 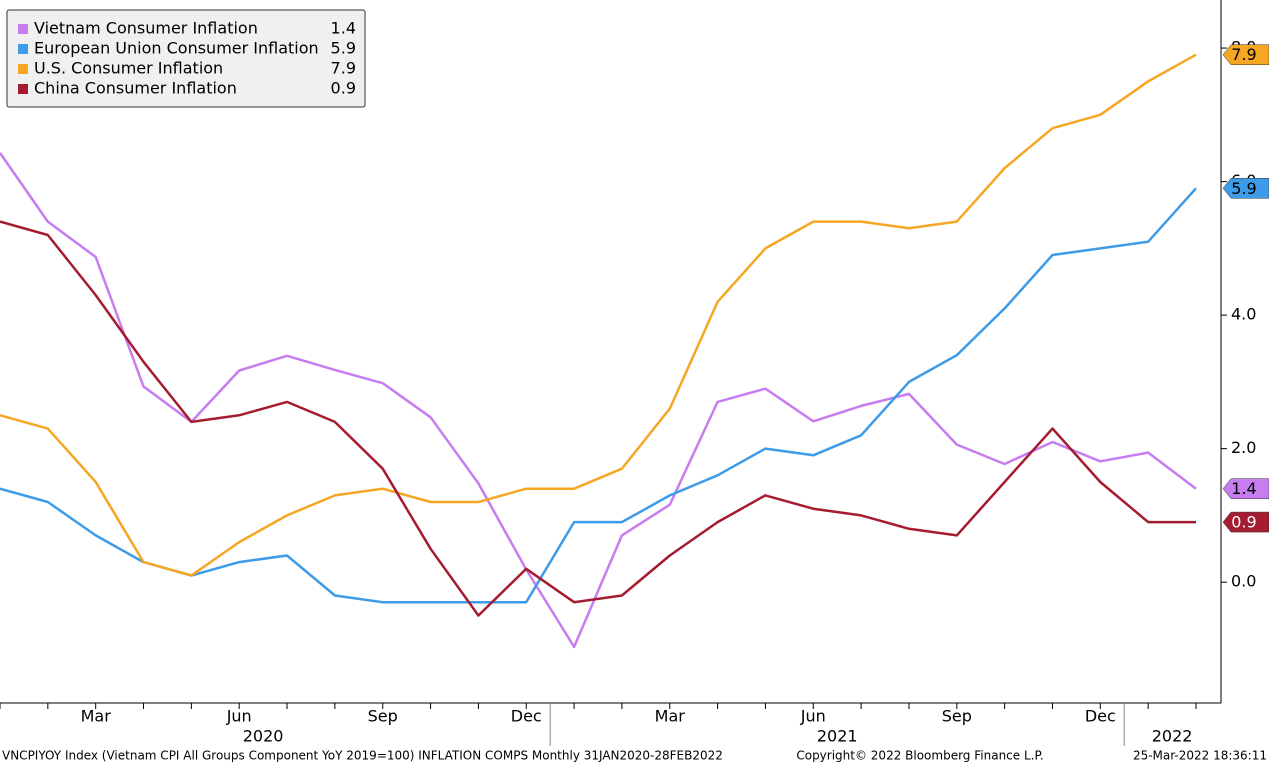 I want to click on legend-value: 5.9, so click(x=343, y=48).